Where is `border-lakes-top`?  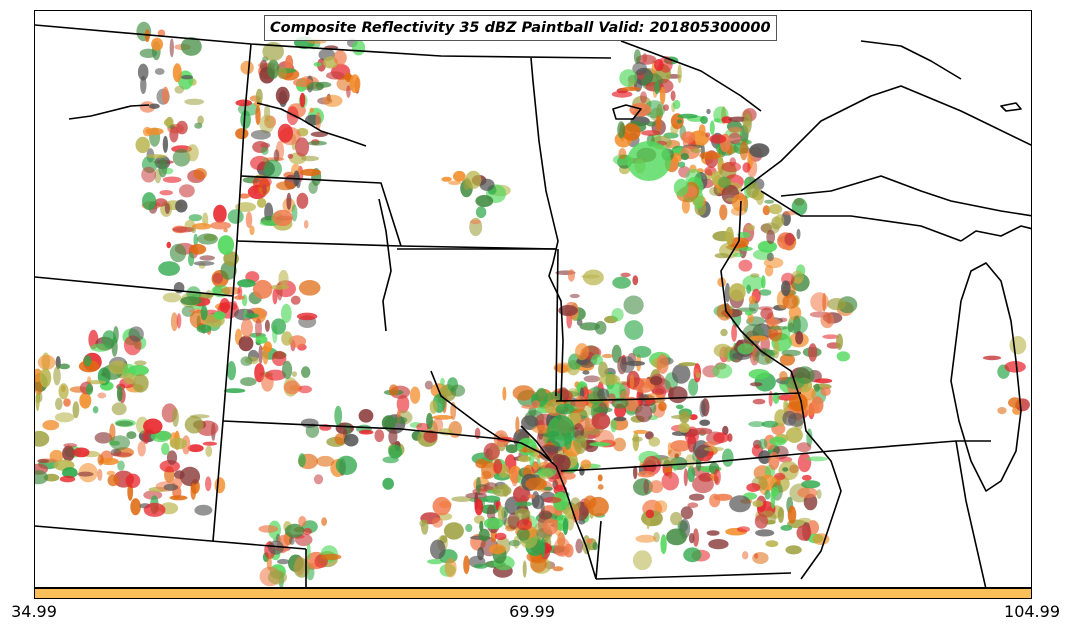
border-lakes-top is located at coordinates (691, 76).